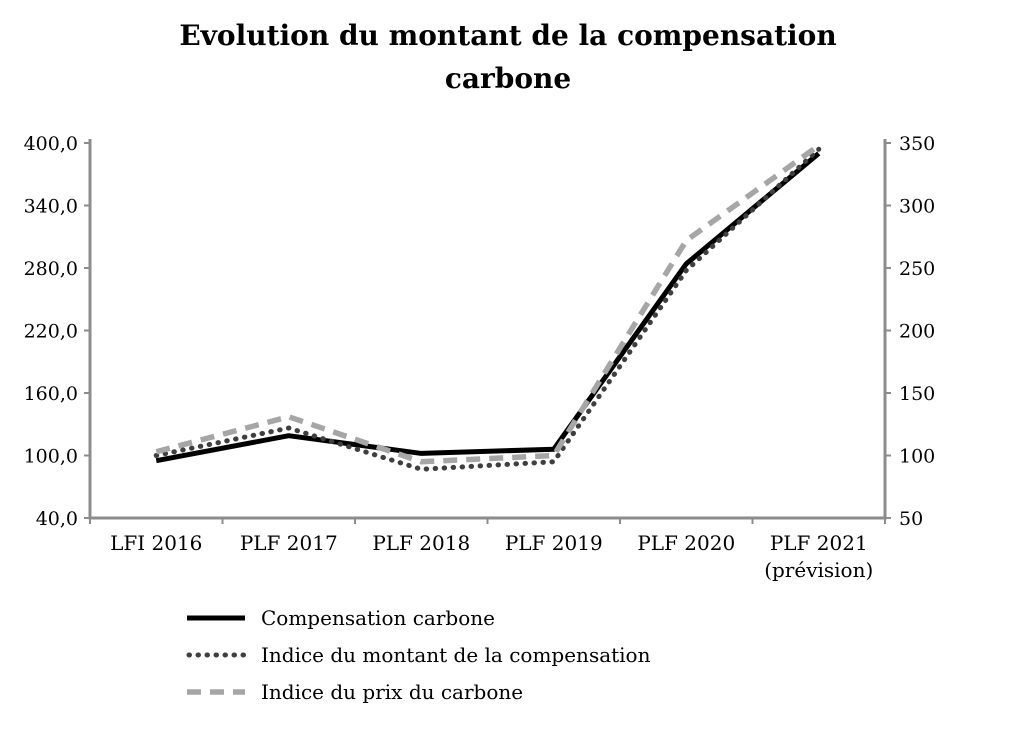 This screenshot has height=735, width=1016. I want to click on left-axis-tick-label: 40,0, so click(57, 519).